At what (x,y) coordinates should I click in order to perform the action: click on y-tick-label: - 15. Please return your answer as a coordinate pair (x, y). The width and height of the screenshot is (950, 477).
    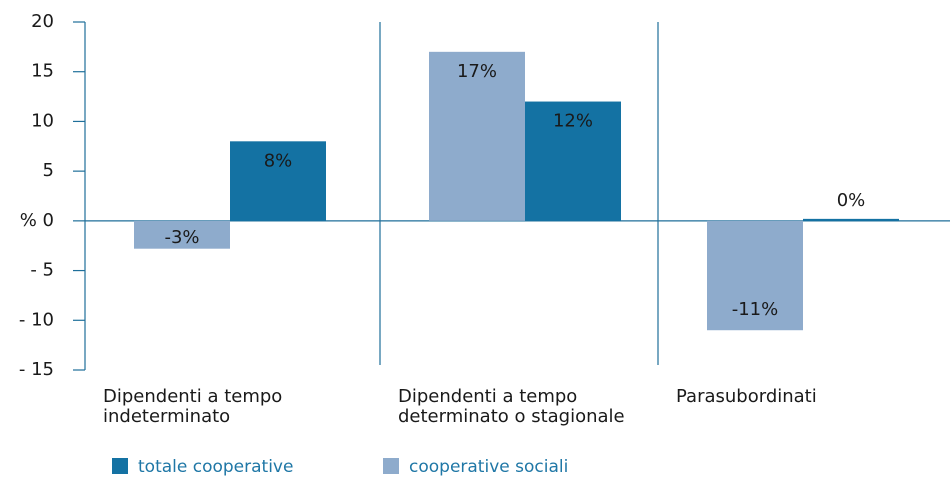
    Looking at the image, I should click on (36, 369).